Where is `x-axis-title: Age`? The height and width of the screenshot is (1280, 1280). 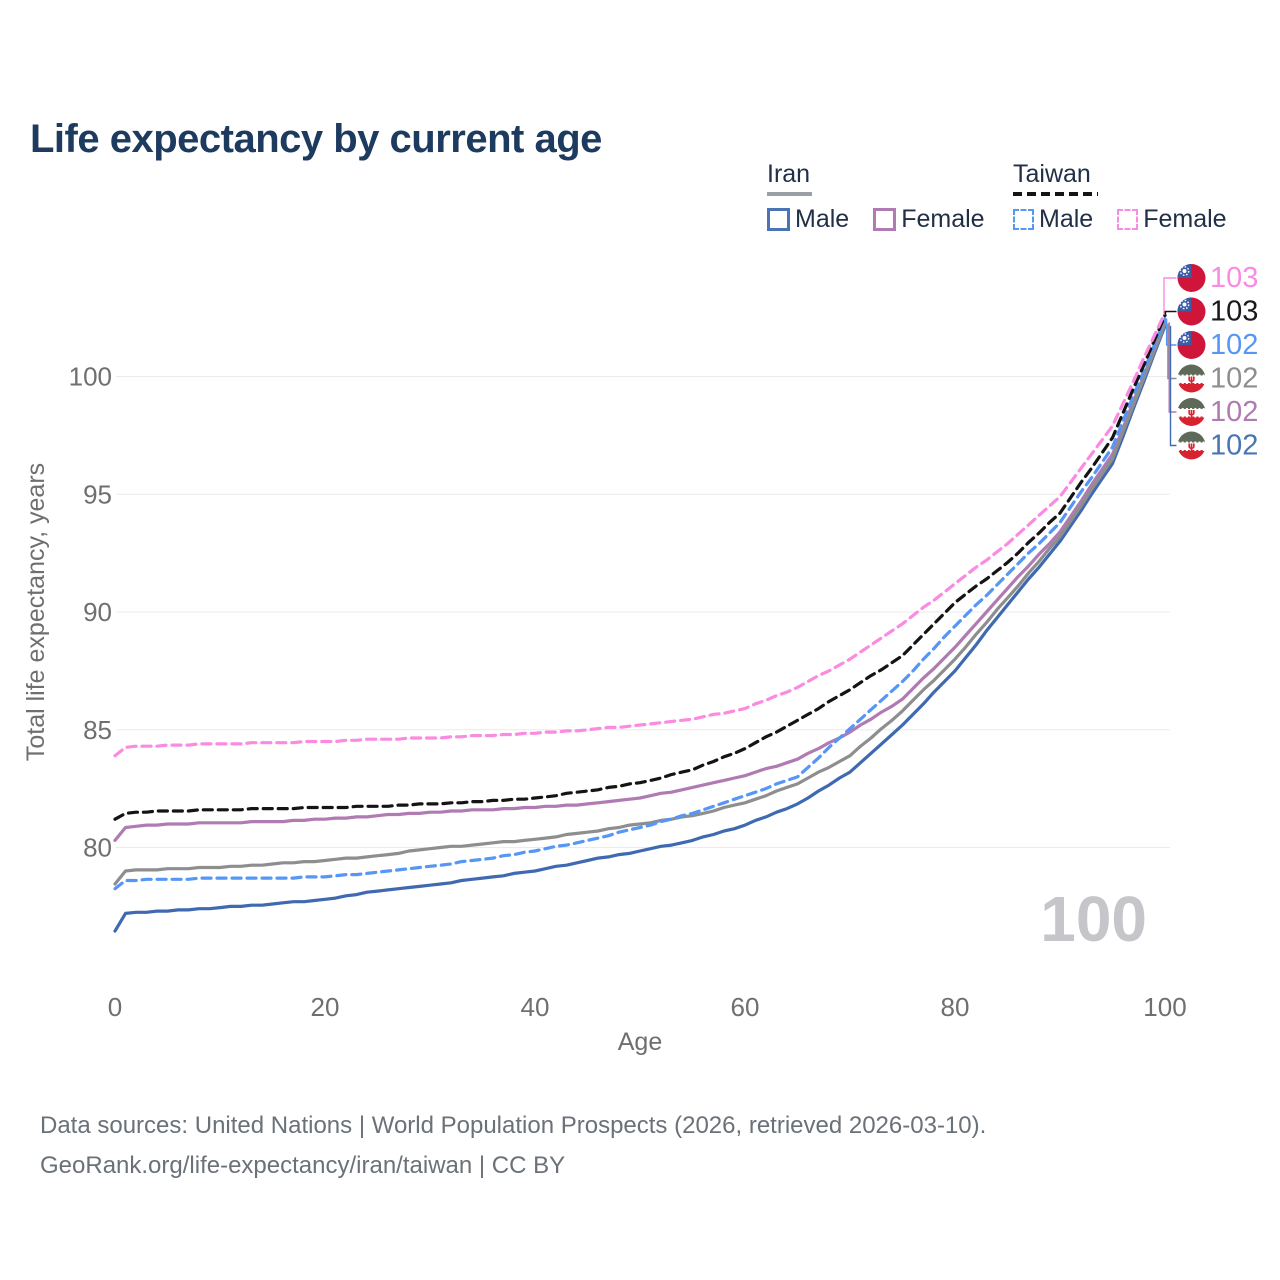 x-axis-title: Age is located at coordinates (640, 1042).